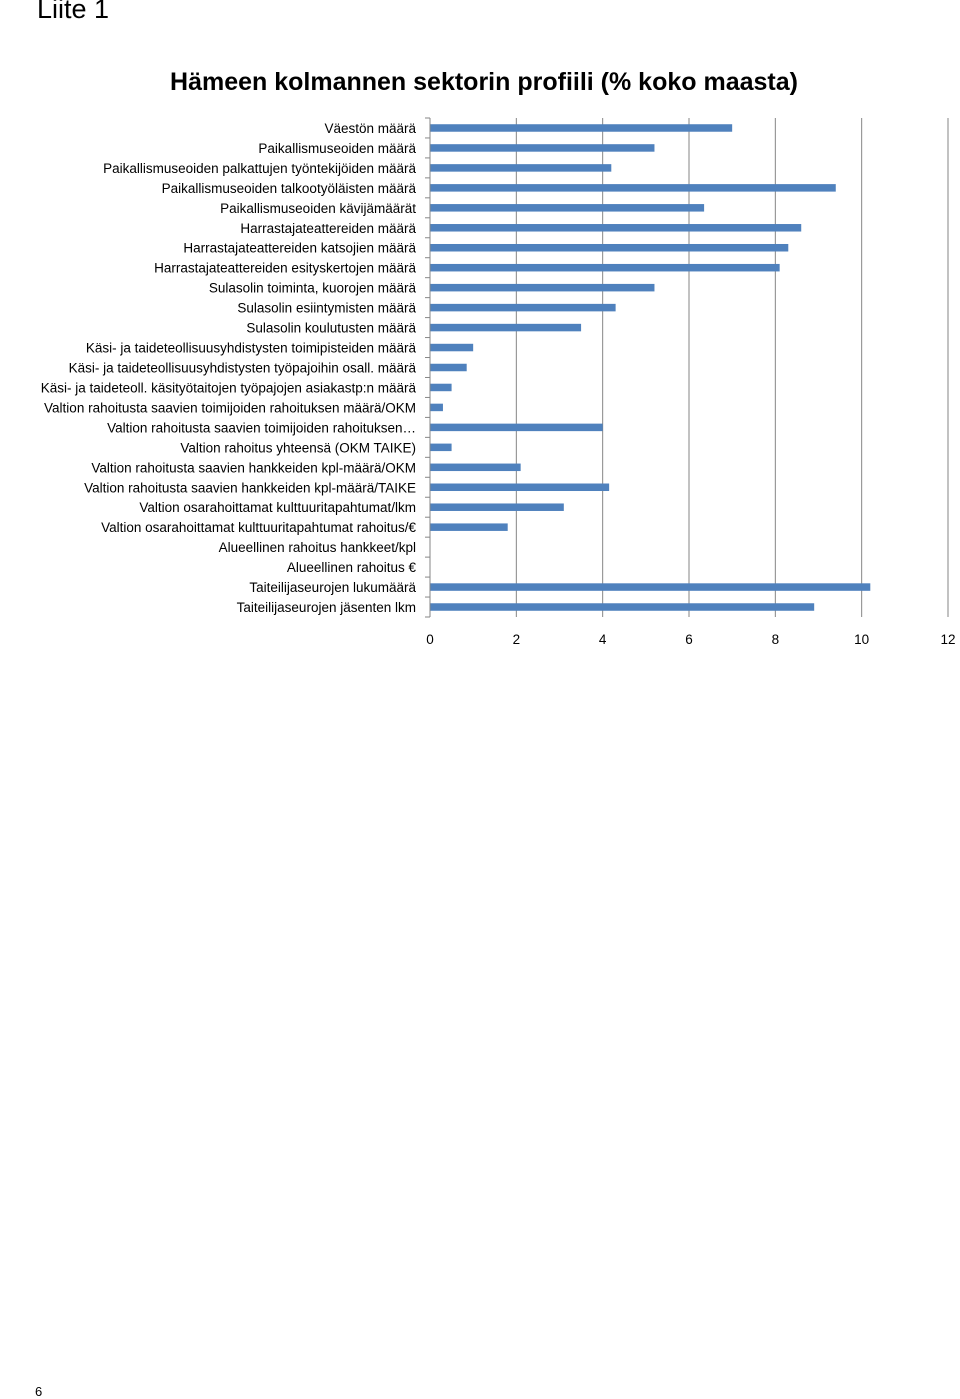 The width and height of the screenshot is (960, 1399). What do you see at coordinates (428, 367) in the screenshot?
I see `y-axis` at bounding box center [428, 367].